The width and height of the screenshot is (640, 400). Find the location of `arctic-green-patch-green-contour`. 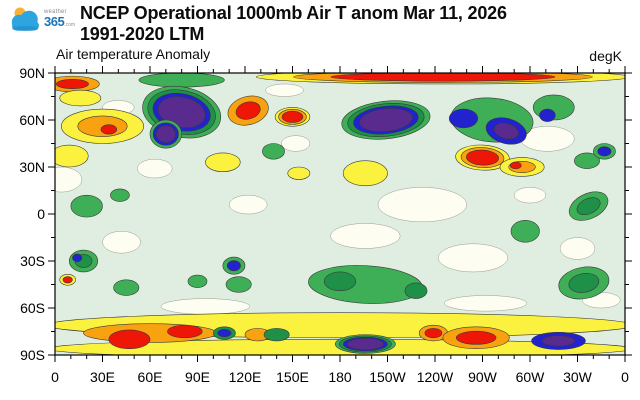

arctic-green-patch-green-contour is located at coordinates (181, 80).